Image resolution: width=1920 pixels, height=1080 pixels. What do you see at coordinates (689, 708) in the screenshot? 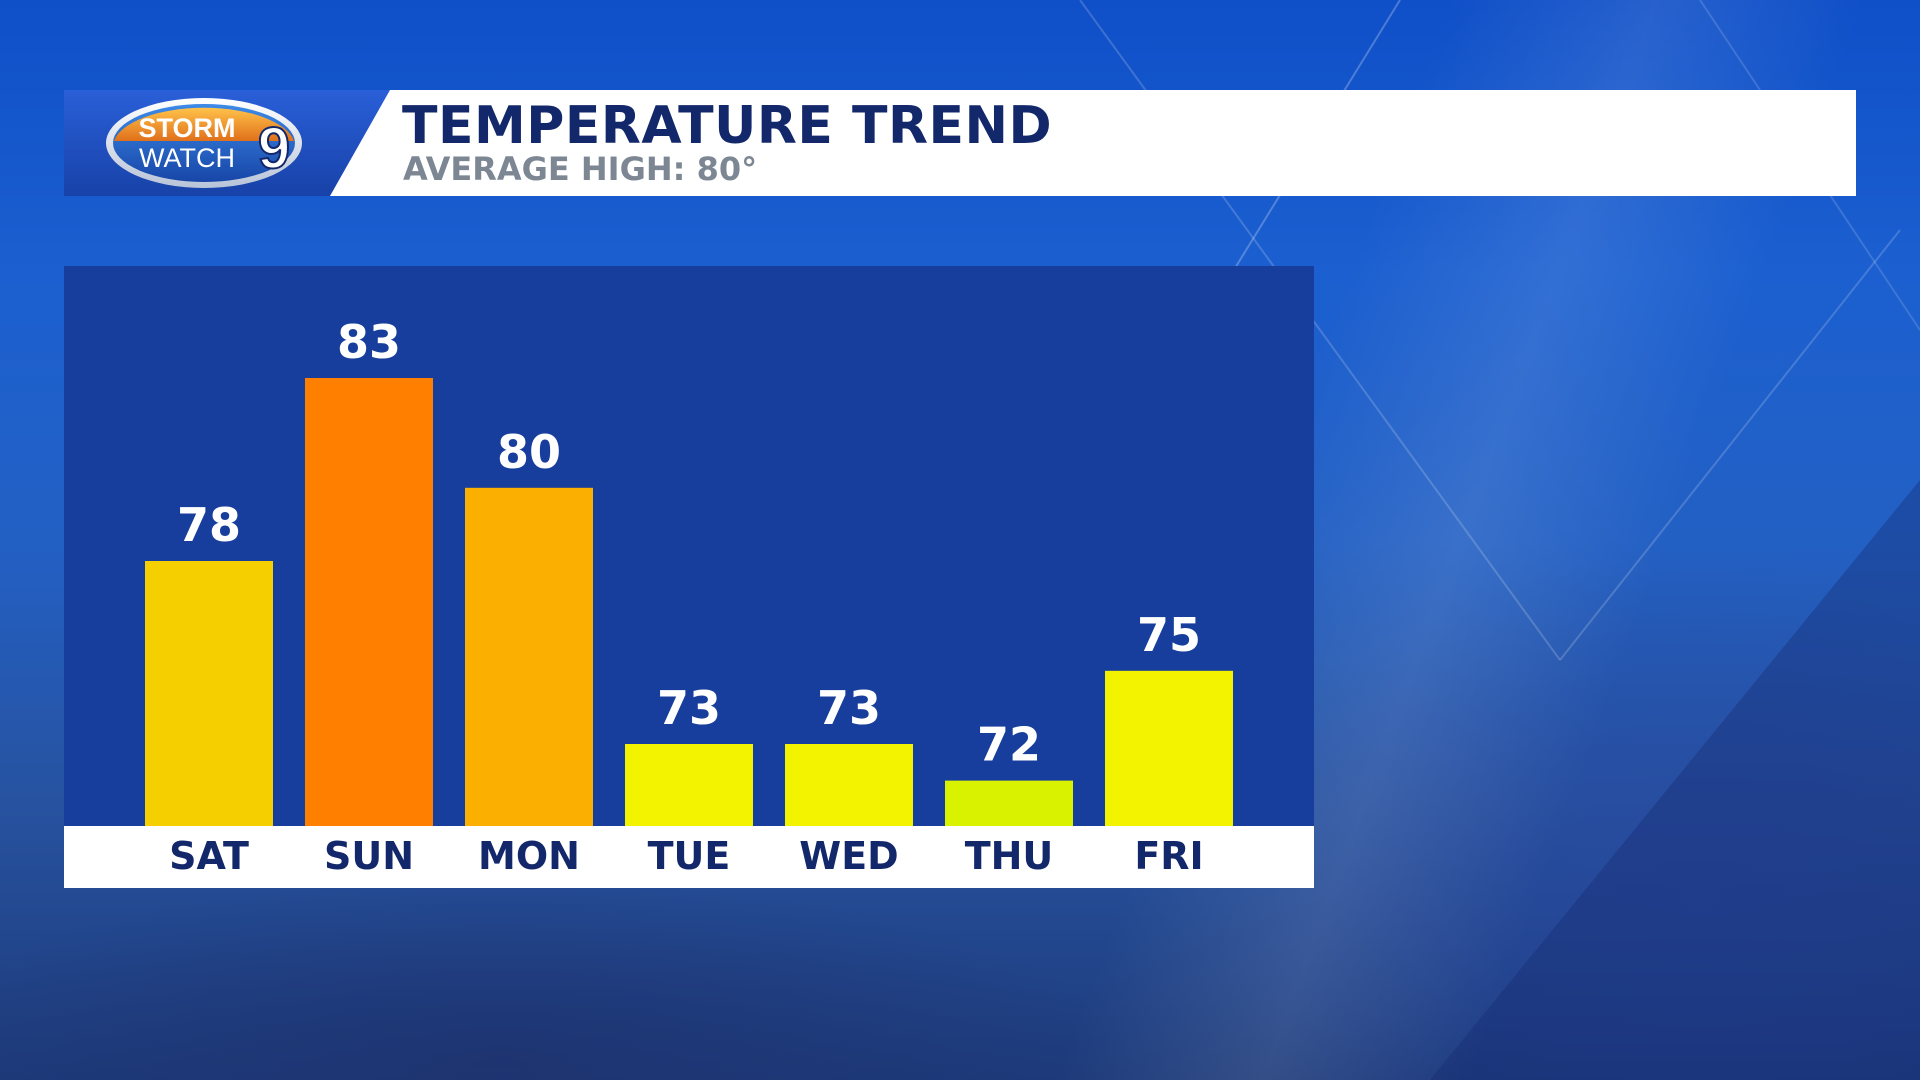
I see `value-label-tue: 73` at bounding box center [689, 708].